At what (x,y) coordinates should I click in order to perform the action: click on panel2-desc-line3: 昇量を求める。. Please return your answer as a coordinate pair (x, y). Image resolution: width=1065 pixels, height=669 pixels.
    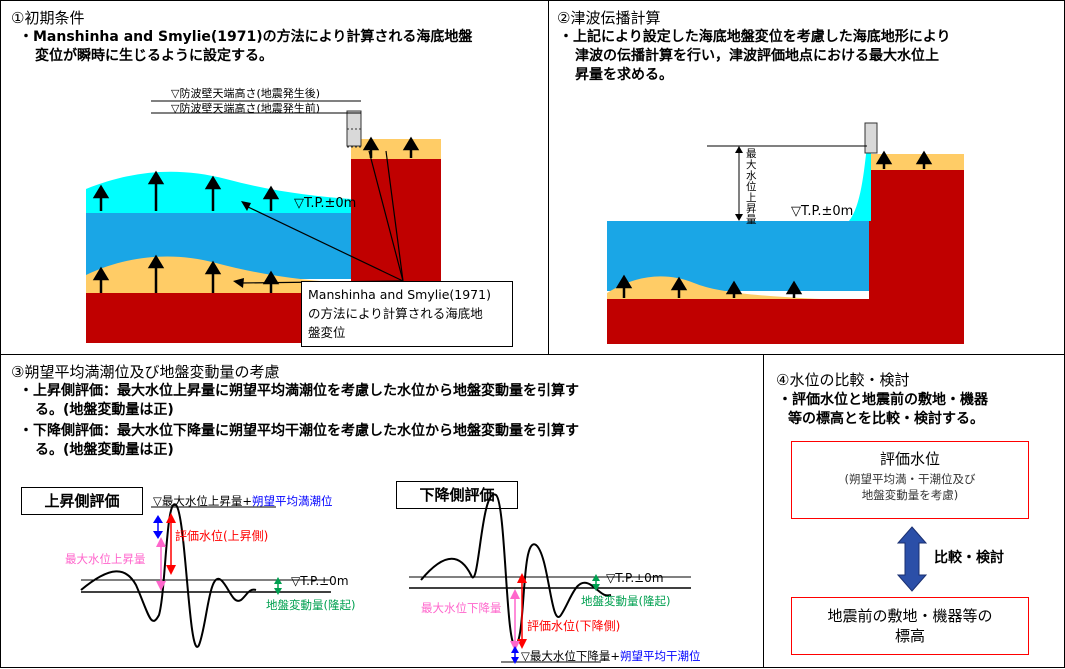
    Looking at the image, I should click on (624, 75).